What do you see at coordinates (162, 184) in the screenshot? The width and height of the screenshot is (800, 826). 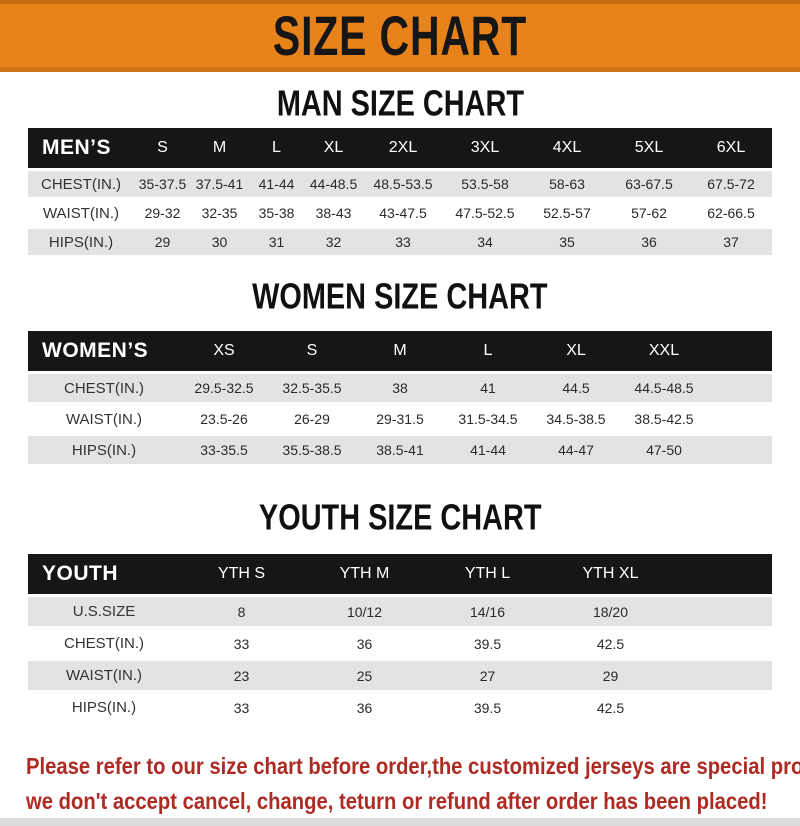 I see `size-cell: 35-37.5` at bounding box center [162, 184].